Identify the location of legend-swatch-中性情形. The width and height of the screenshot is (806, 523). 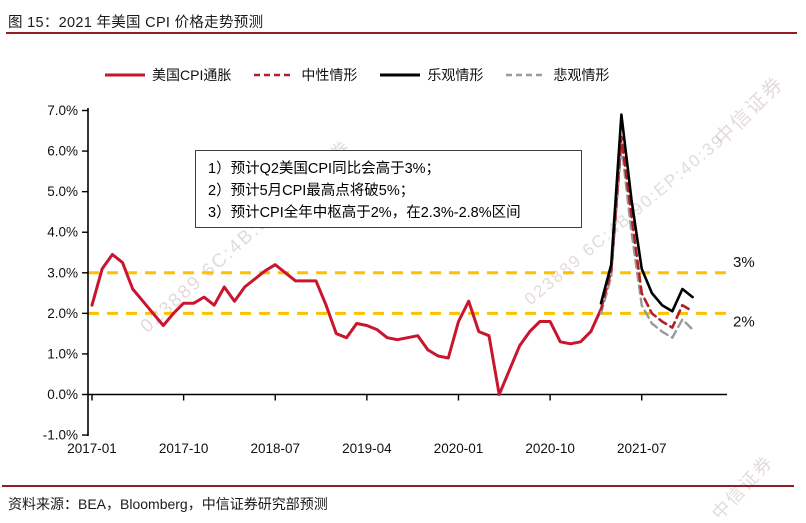
(274, 75).